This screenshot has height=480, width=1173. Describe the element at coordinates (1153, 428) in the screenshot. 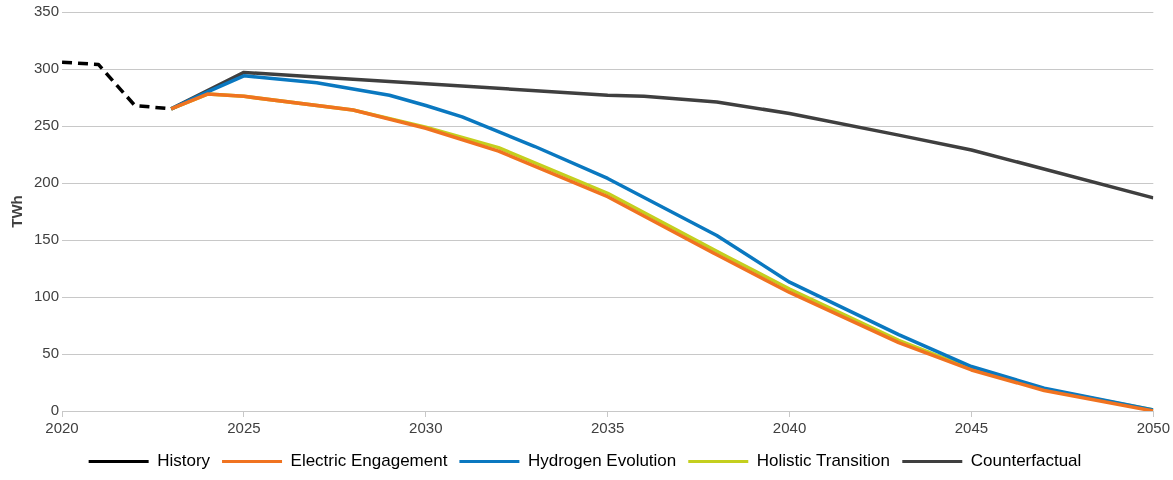

I see `x-tick-label: 2050` at that location.